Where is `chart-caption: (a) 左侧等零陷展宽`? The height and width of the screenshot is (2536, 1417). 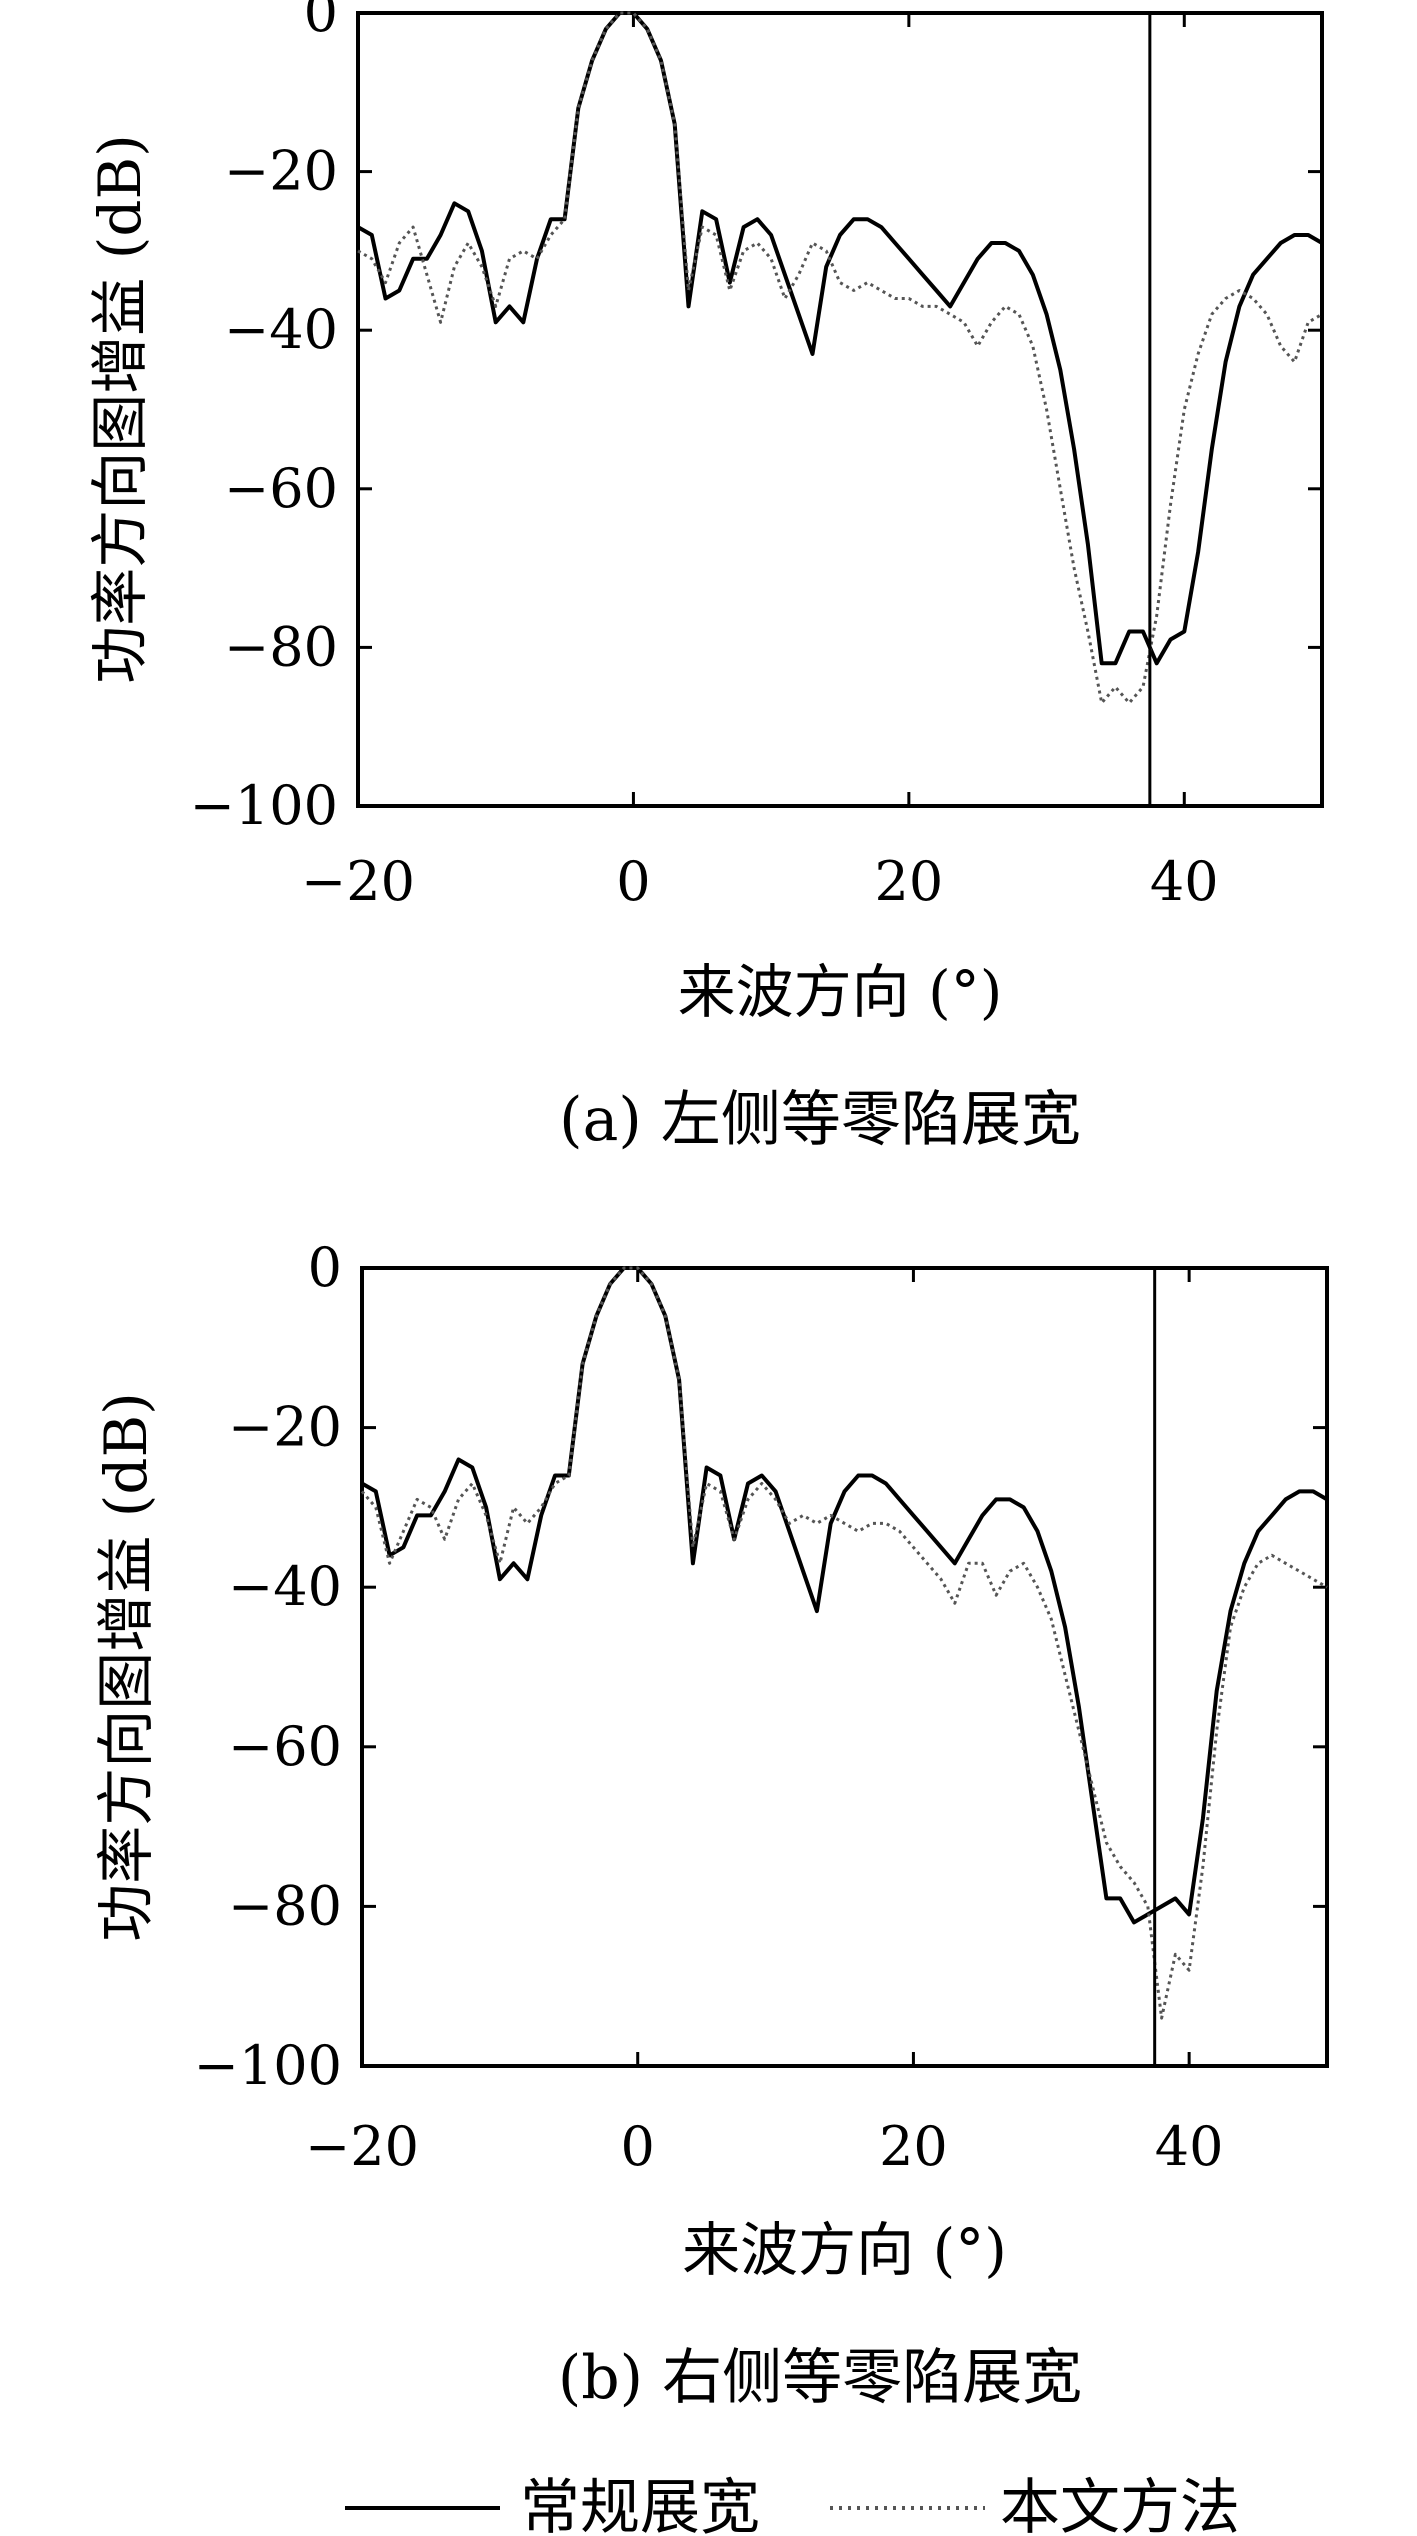 chart-caption: (a) 左侧等零陷展宽 is located at coordinates (820, 1120).